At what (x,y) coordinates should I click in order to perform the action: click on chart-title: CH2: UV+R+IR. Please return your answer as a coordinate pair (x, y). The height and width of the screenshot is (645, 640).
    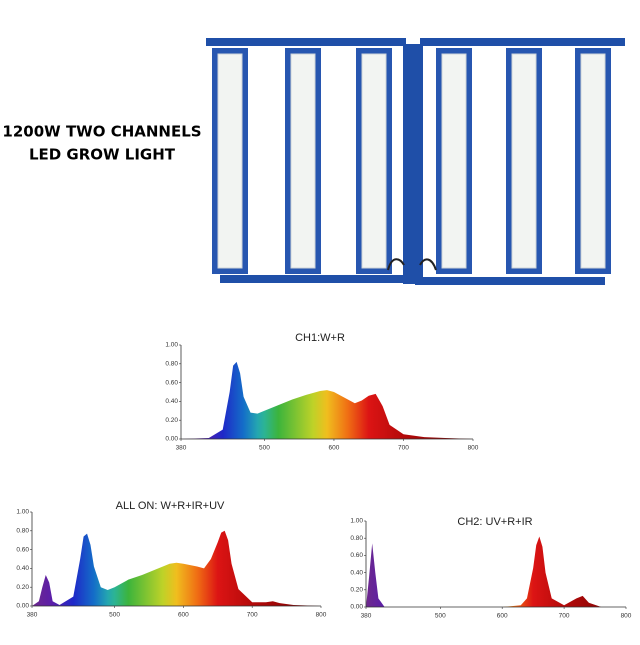
    Looking at the image, I should click on (494, 522).